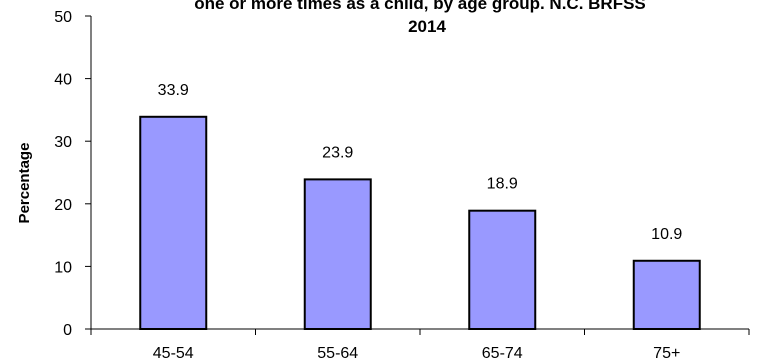 This screenshot has height=364, width=760. Describe the element at coordinates (427, 26) in the screenshot. I see `chart-title-line-2: 2014` at that location.